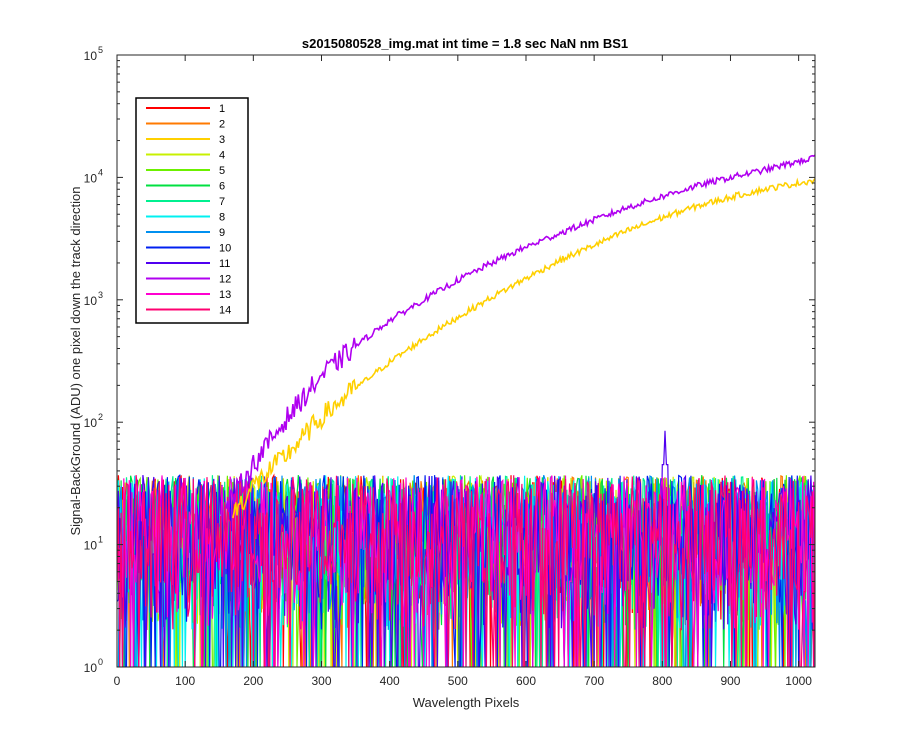 The width and height of the screenshot is (900, 750). Describe the element at coordinates (390, 681) in the screenshot. I see `x-tick-label: 400` at that location.